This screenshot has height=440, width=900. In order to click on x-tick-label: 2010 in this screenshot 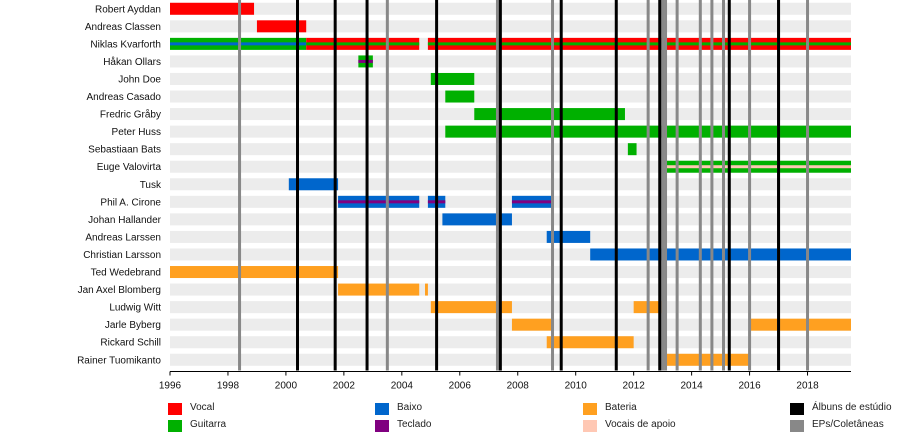, I will do `click(576, 386)`.